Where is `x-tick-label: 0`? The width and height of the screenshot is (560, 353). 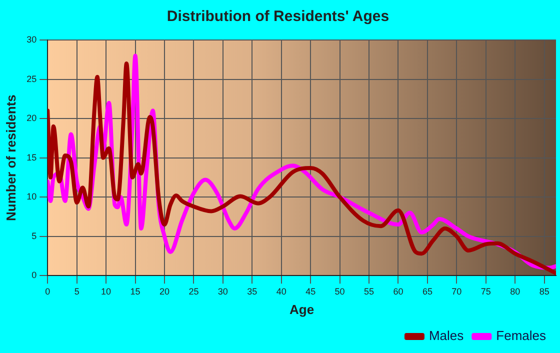
x-tick-label: 0 is located at coordinates (47, 291).